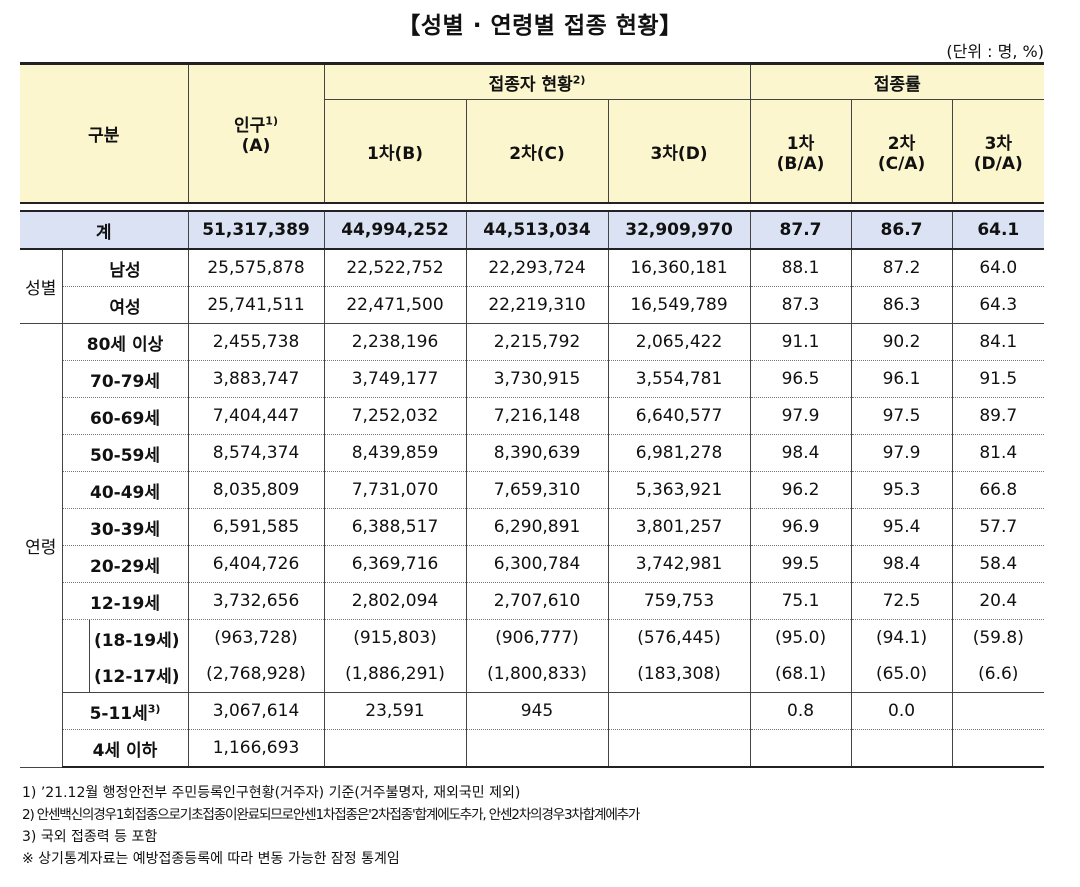  Describe the element at coordinates (901, 490) in the screenshot. I see `cell-rate2: 95.3` at that location.